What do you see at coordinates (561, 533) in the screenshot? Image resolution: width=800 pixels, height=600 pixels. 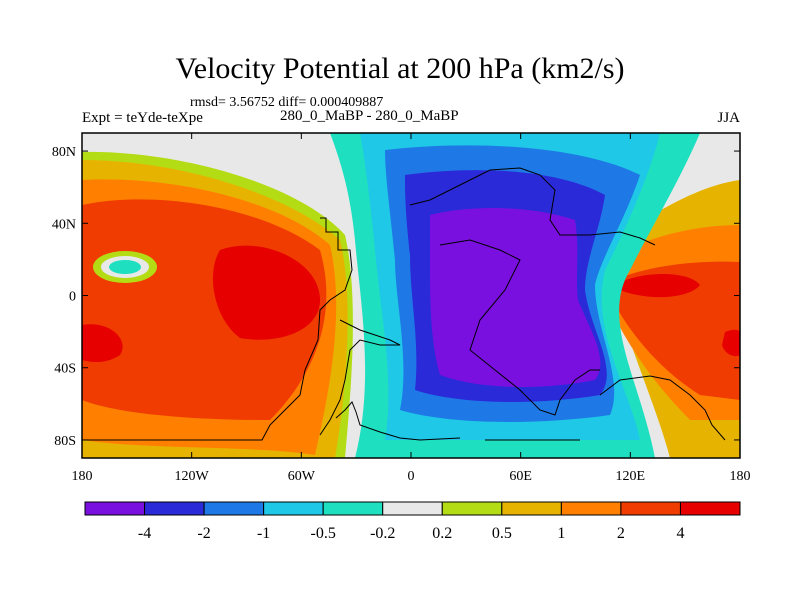 I see `colorbar-label: 1` at bounding box center [561, 533].